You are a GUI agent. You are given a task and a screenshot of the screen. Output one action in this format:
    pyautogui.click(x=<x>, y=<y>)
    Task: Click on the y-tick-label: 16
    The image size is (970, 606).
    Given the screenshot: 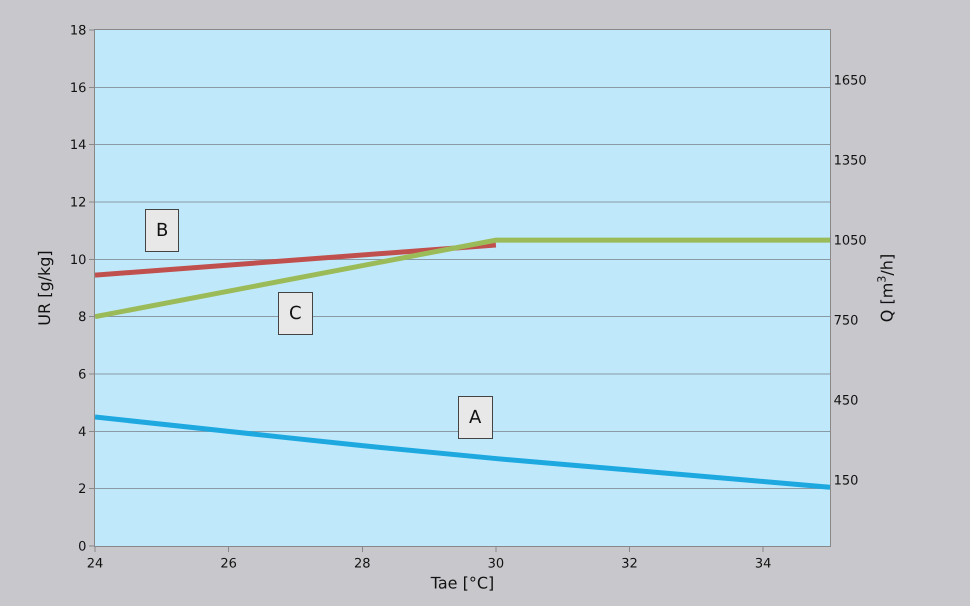 What is the action you would take?
    pyautogui.click(x=78, y=88)
    